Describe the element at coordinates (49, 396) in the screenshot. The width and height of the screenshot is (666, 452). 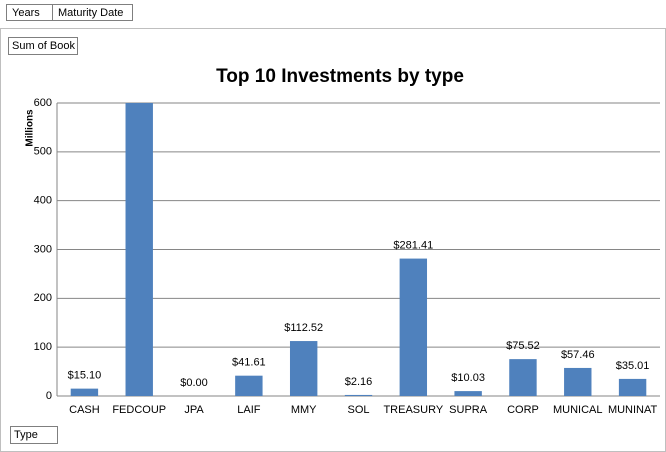
I see `y-tick-label: 0` at that location.